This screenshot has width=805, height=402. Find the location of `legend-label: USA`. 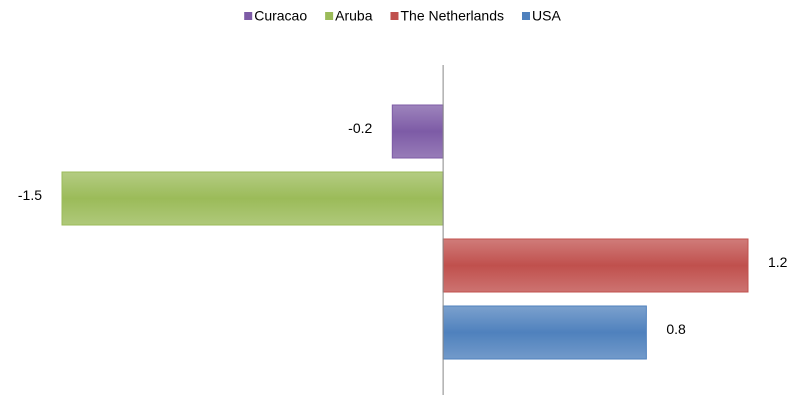

legend-label: USA is located at coordinates (546, 16).